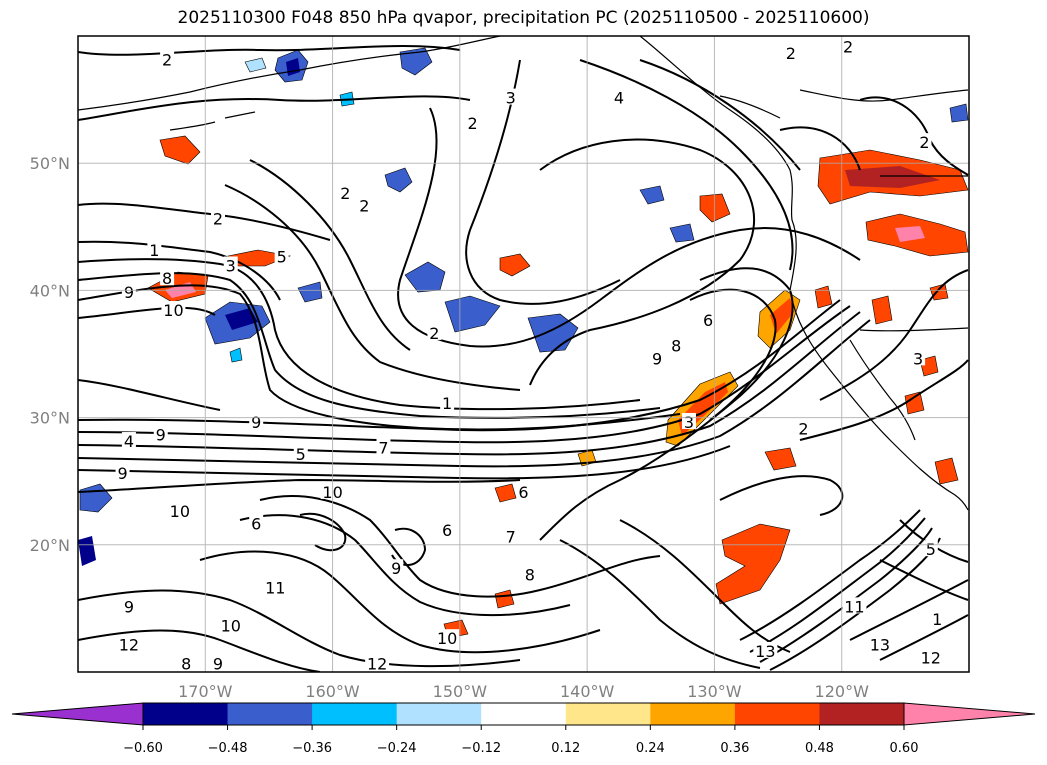  I want to click on longitude-tick-label: 170°W, so click(205, 691).